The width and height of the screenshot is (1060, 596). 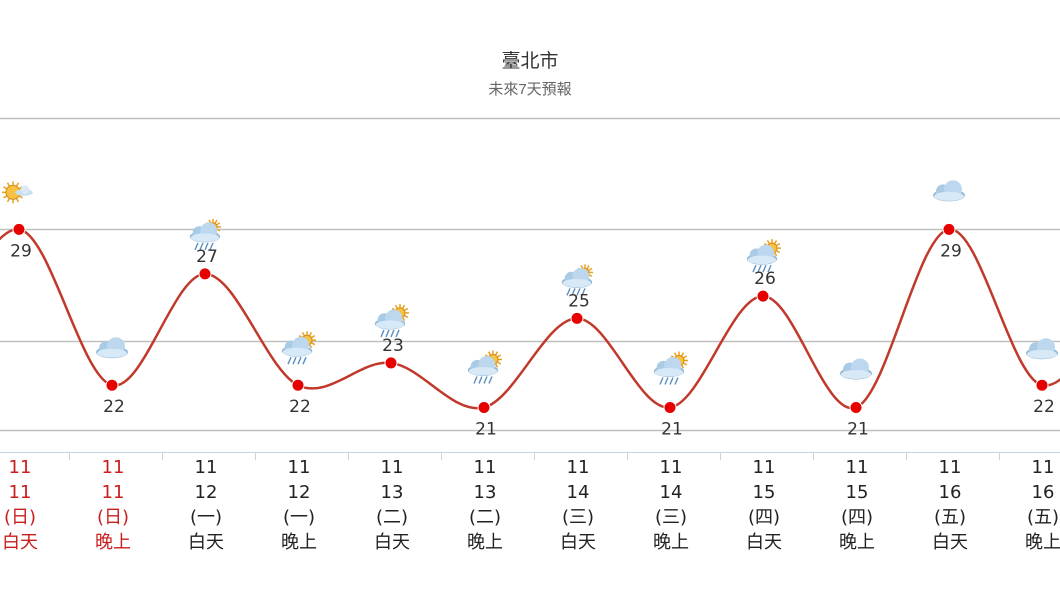 I want to click on data-label: 26, so click(x=765, y=279).